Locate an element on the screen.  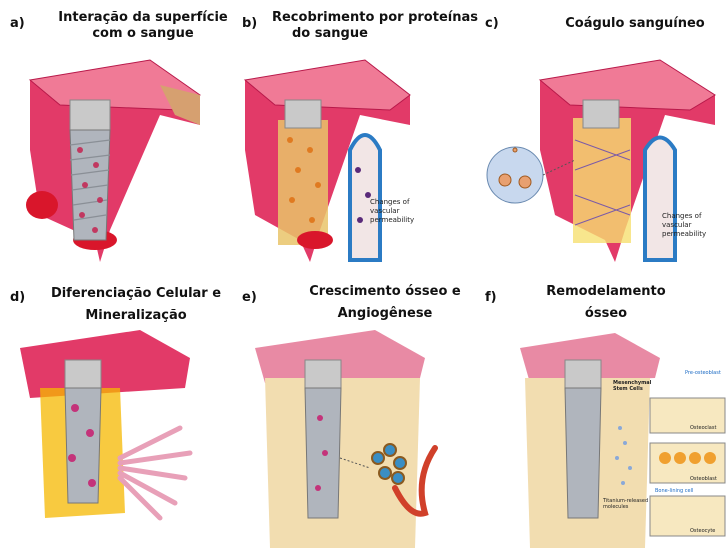
panel-c-note-line2: permeability is located at coordinates (684, 234).